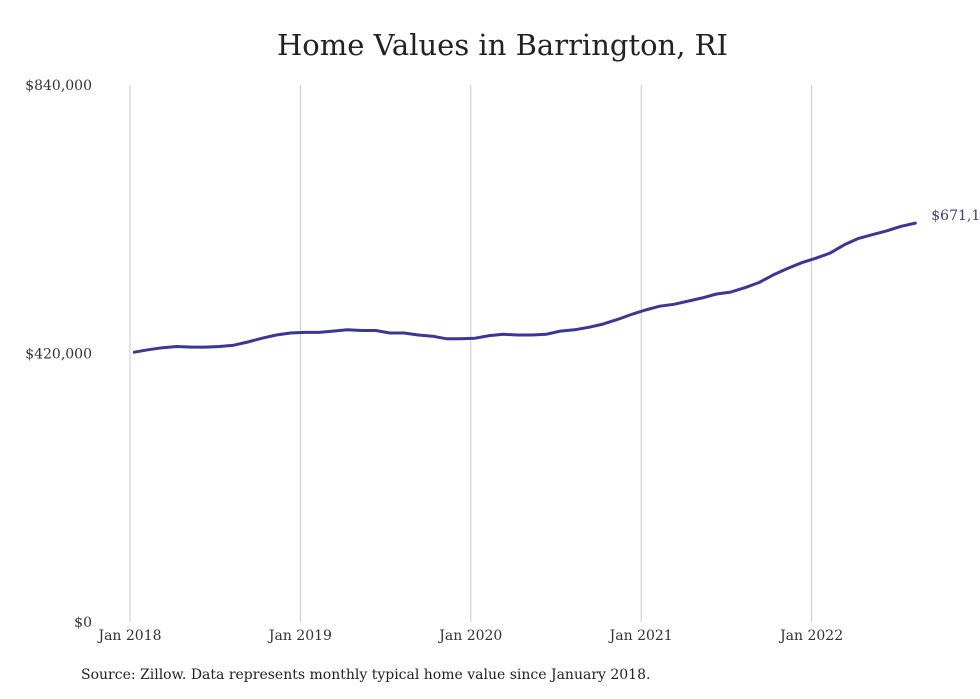  I want to click on y-tick-label: $840,000, so click(58, 86).